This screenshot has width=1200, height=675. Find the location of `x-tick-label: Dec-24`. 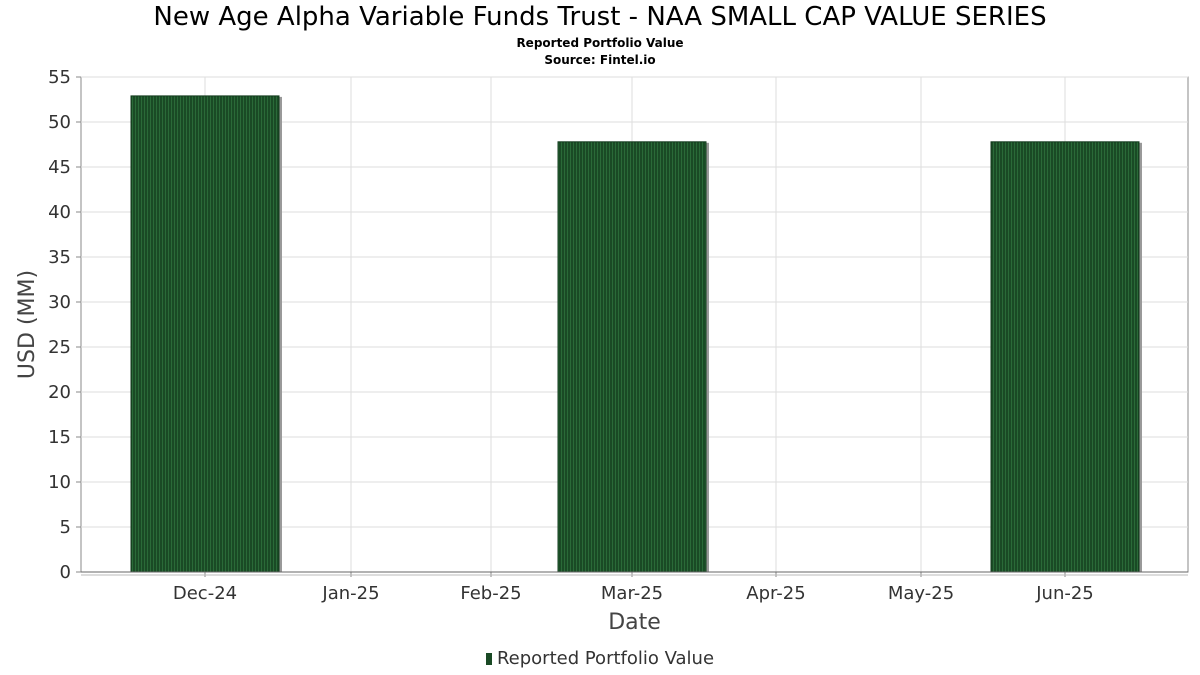

x-tick-label: Dec-24 is located at coordinates (205, 593).